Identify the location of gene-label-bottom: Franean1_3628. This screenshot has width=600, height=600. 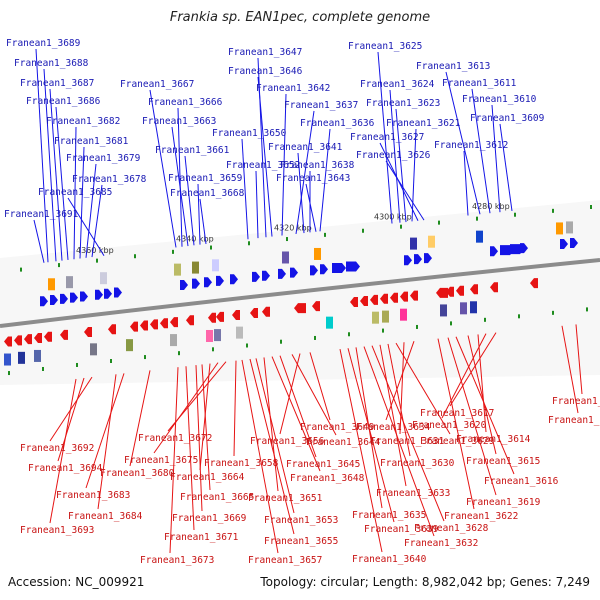
(451, 528).